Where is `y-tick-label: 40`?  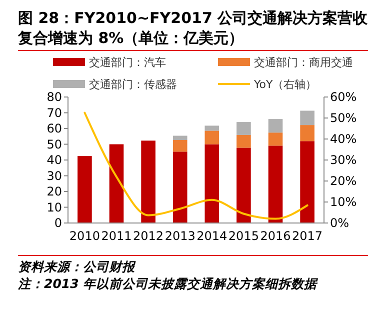 y-tick-label: 40 is located at coordinates (54, 160).